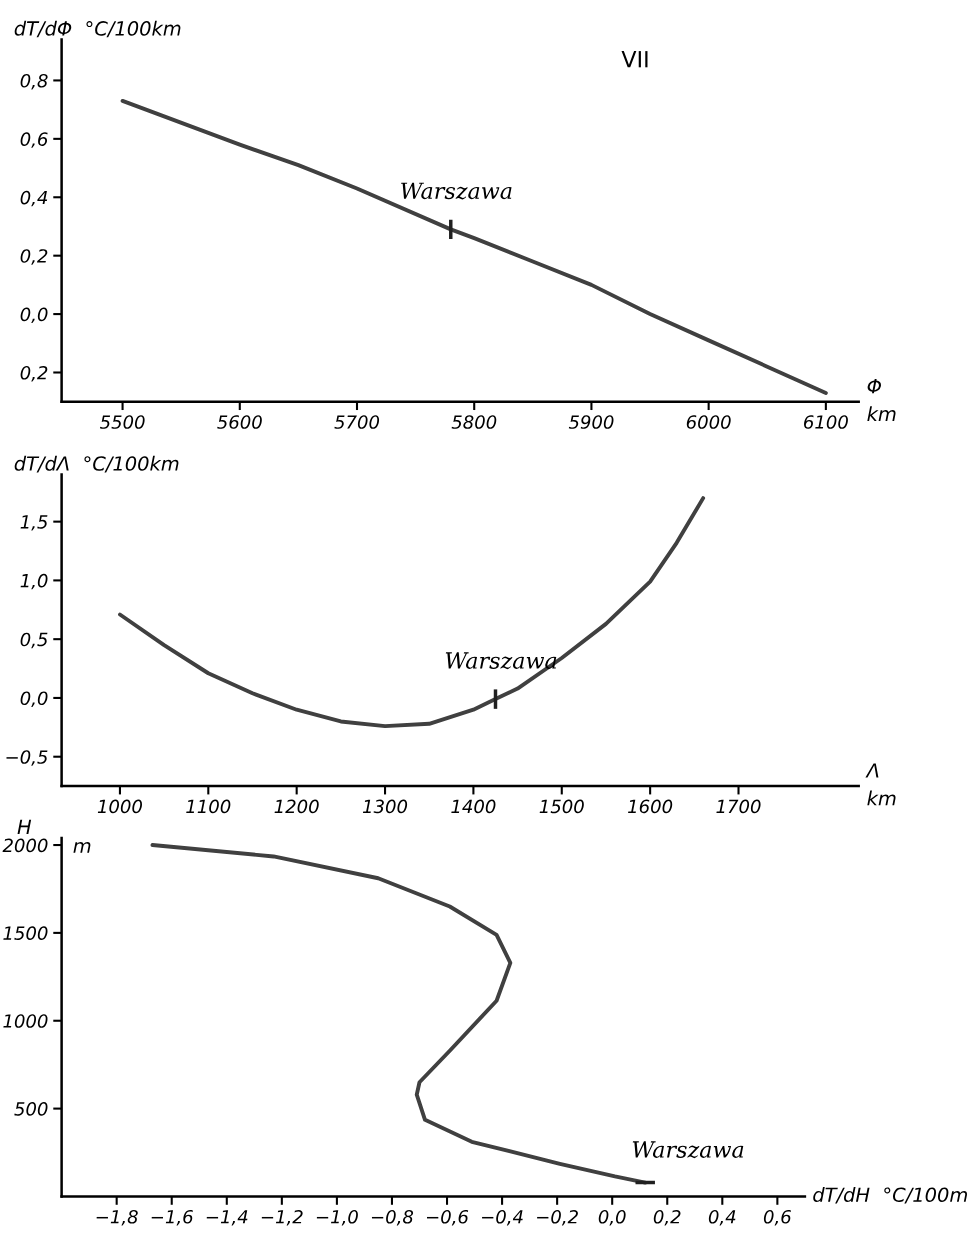  Describe the element at coordinates (96, 464) in the screenshot. I see `y-axis-title: dT/dΛ °C/100km` at that location.